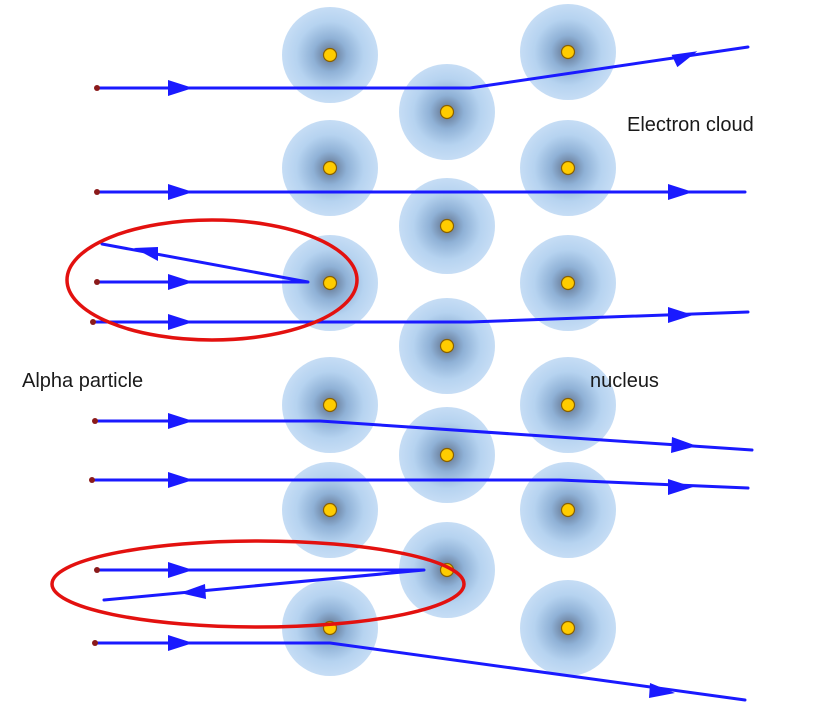 This screenshot has height=710, width=815. I want to click on particle-sources, so click(94, 365).